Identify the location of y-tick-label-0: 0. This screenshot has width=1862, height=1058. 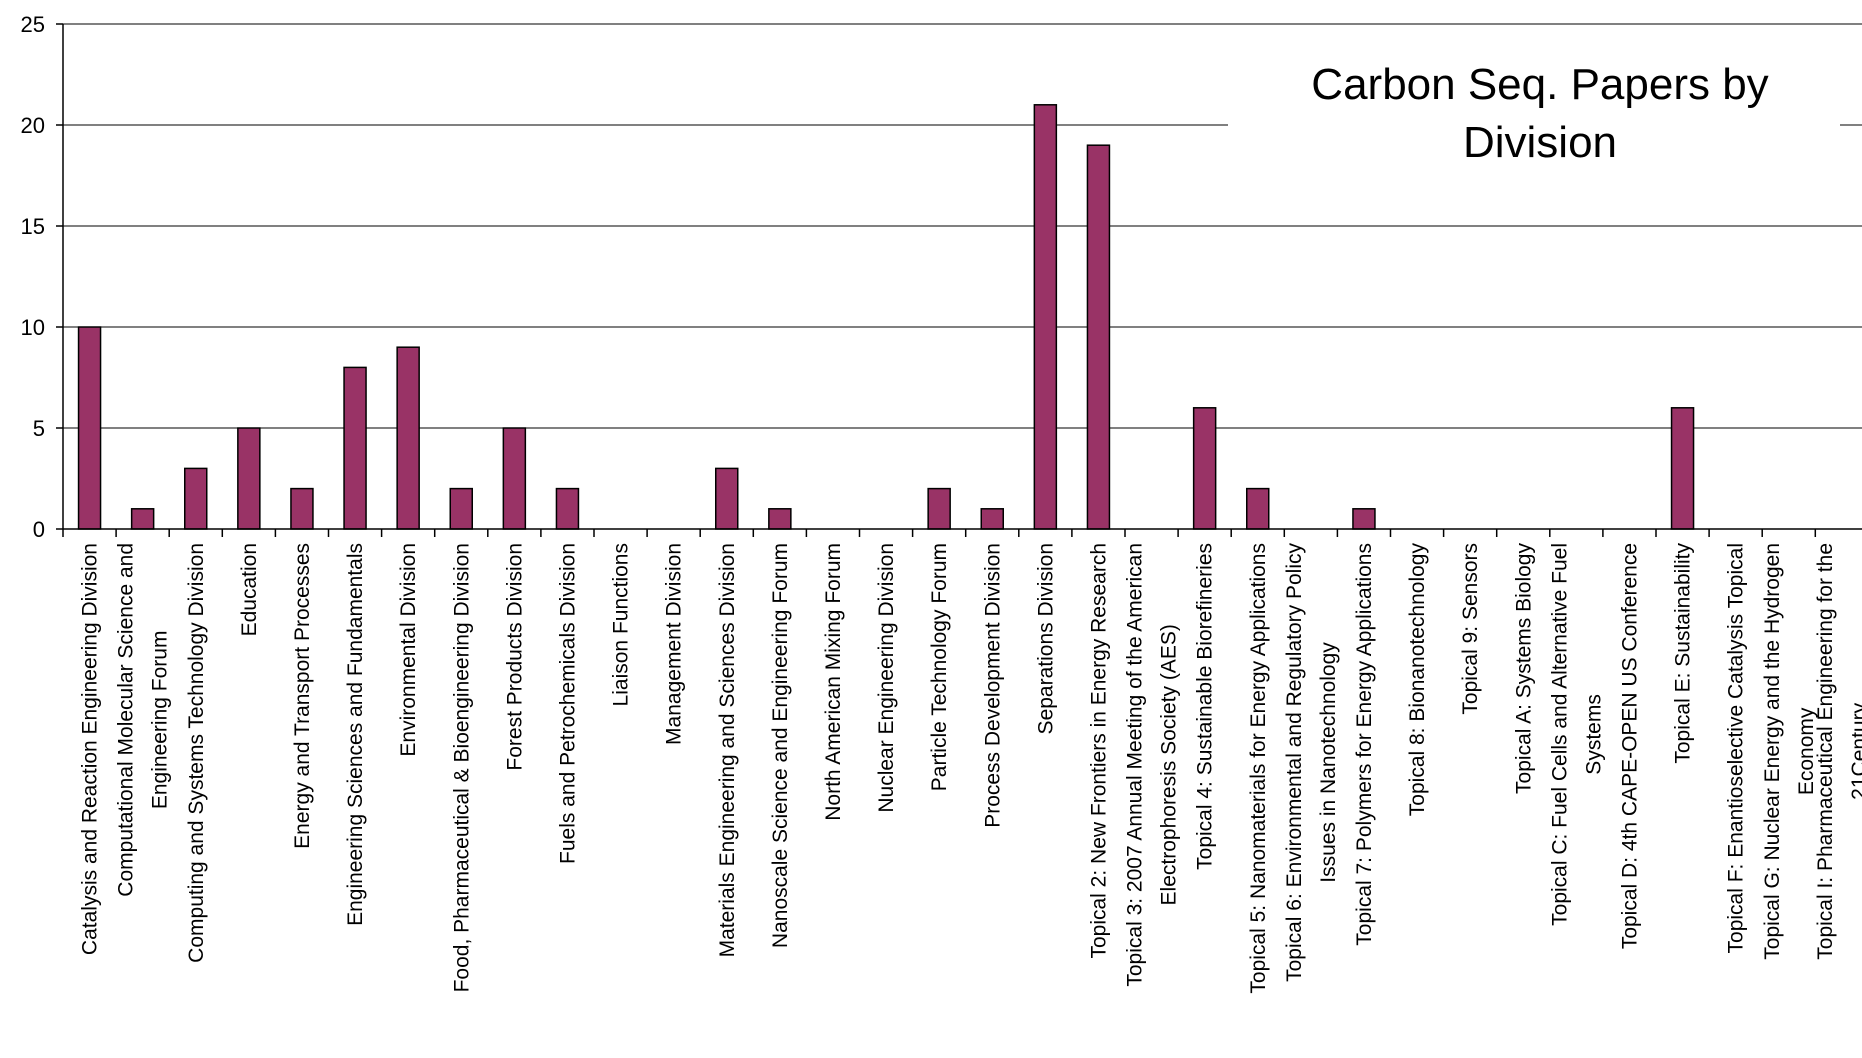
(39, 529).